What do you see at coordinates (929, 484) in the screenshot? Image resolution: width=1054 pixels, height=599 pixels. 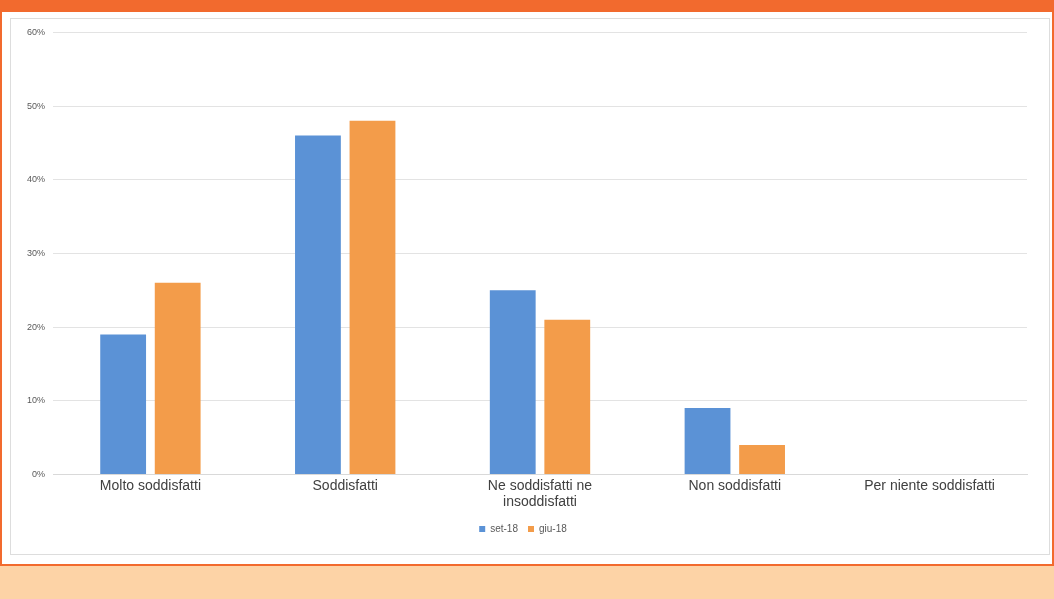 I see `x-tick-label: Per niente soddisfatti` at bounding box center [929, 484].